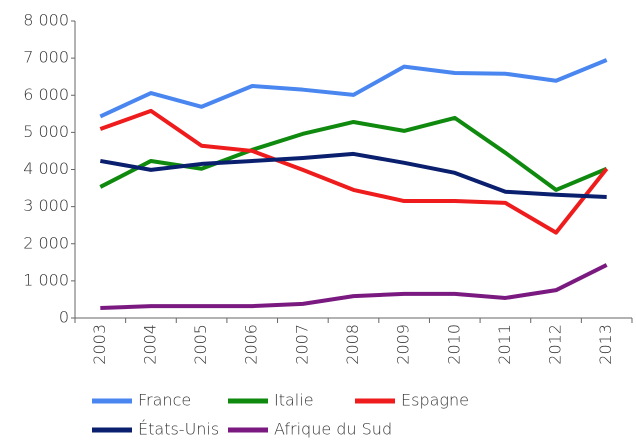  I want to click on y-tick-label: 7 000, so click(46, 57).